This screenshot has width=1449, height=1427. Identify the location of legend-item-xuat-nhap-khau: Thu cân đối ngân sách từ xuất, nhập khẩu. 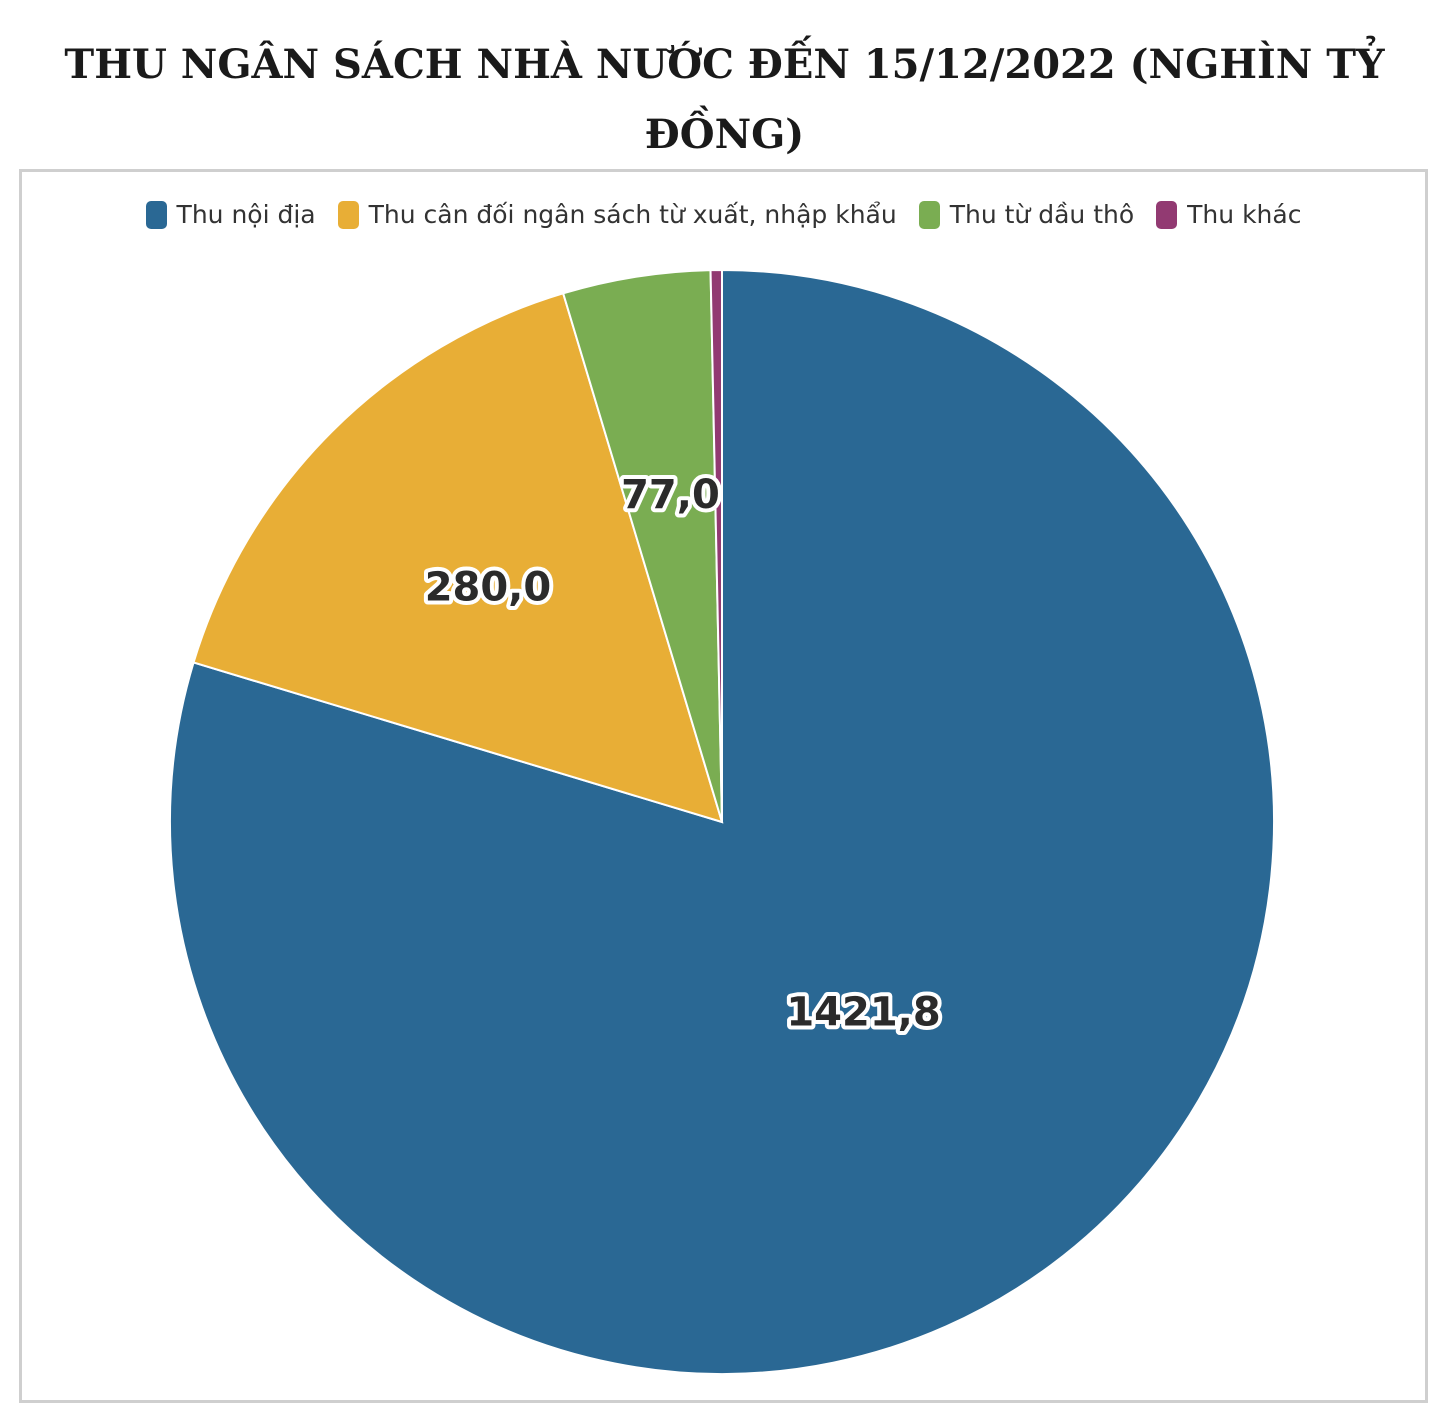
(617, 214).